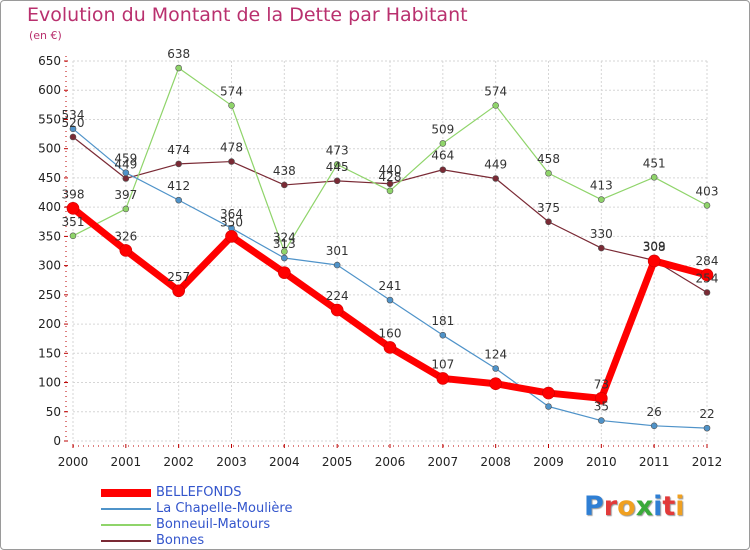 This screenshot has width=750, height=550. I want to click on data-label: 464, so click(442, 156).